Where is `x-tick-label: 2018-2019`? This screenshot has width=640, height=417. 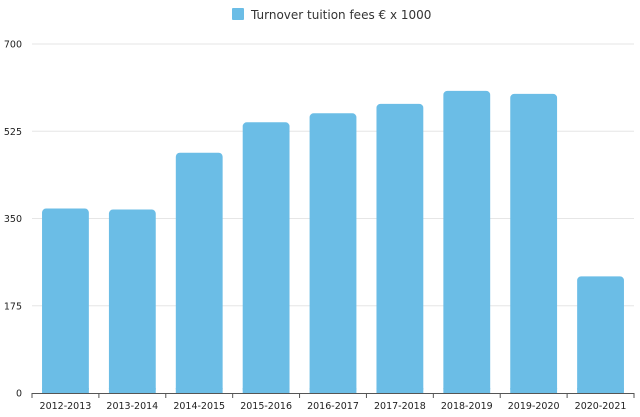 x-tick-label: 2018-2019 is located at coordinates (467, 406).